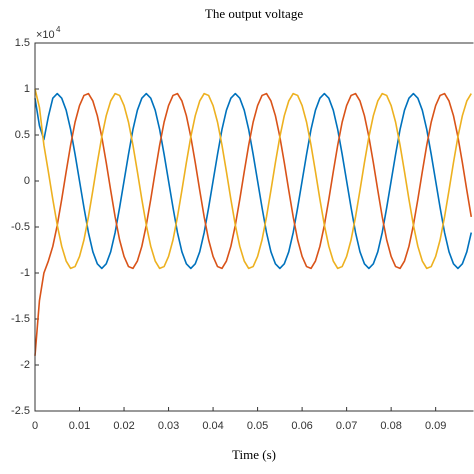 The width and height of the screenshot is (474, 474). Describe the element at coordinates (58, 29) in the screenshot. I see `y-exponent: 4` at that location.